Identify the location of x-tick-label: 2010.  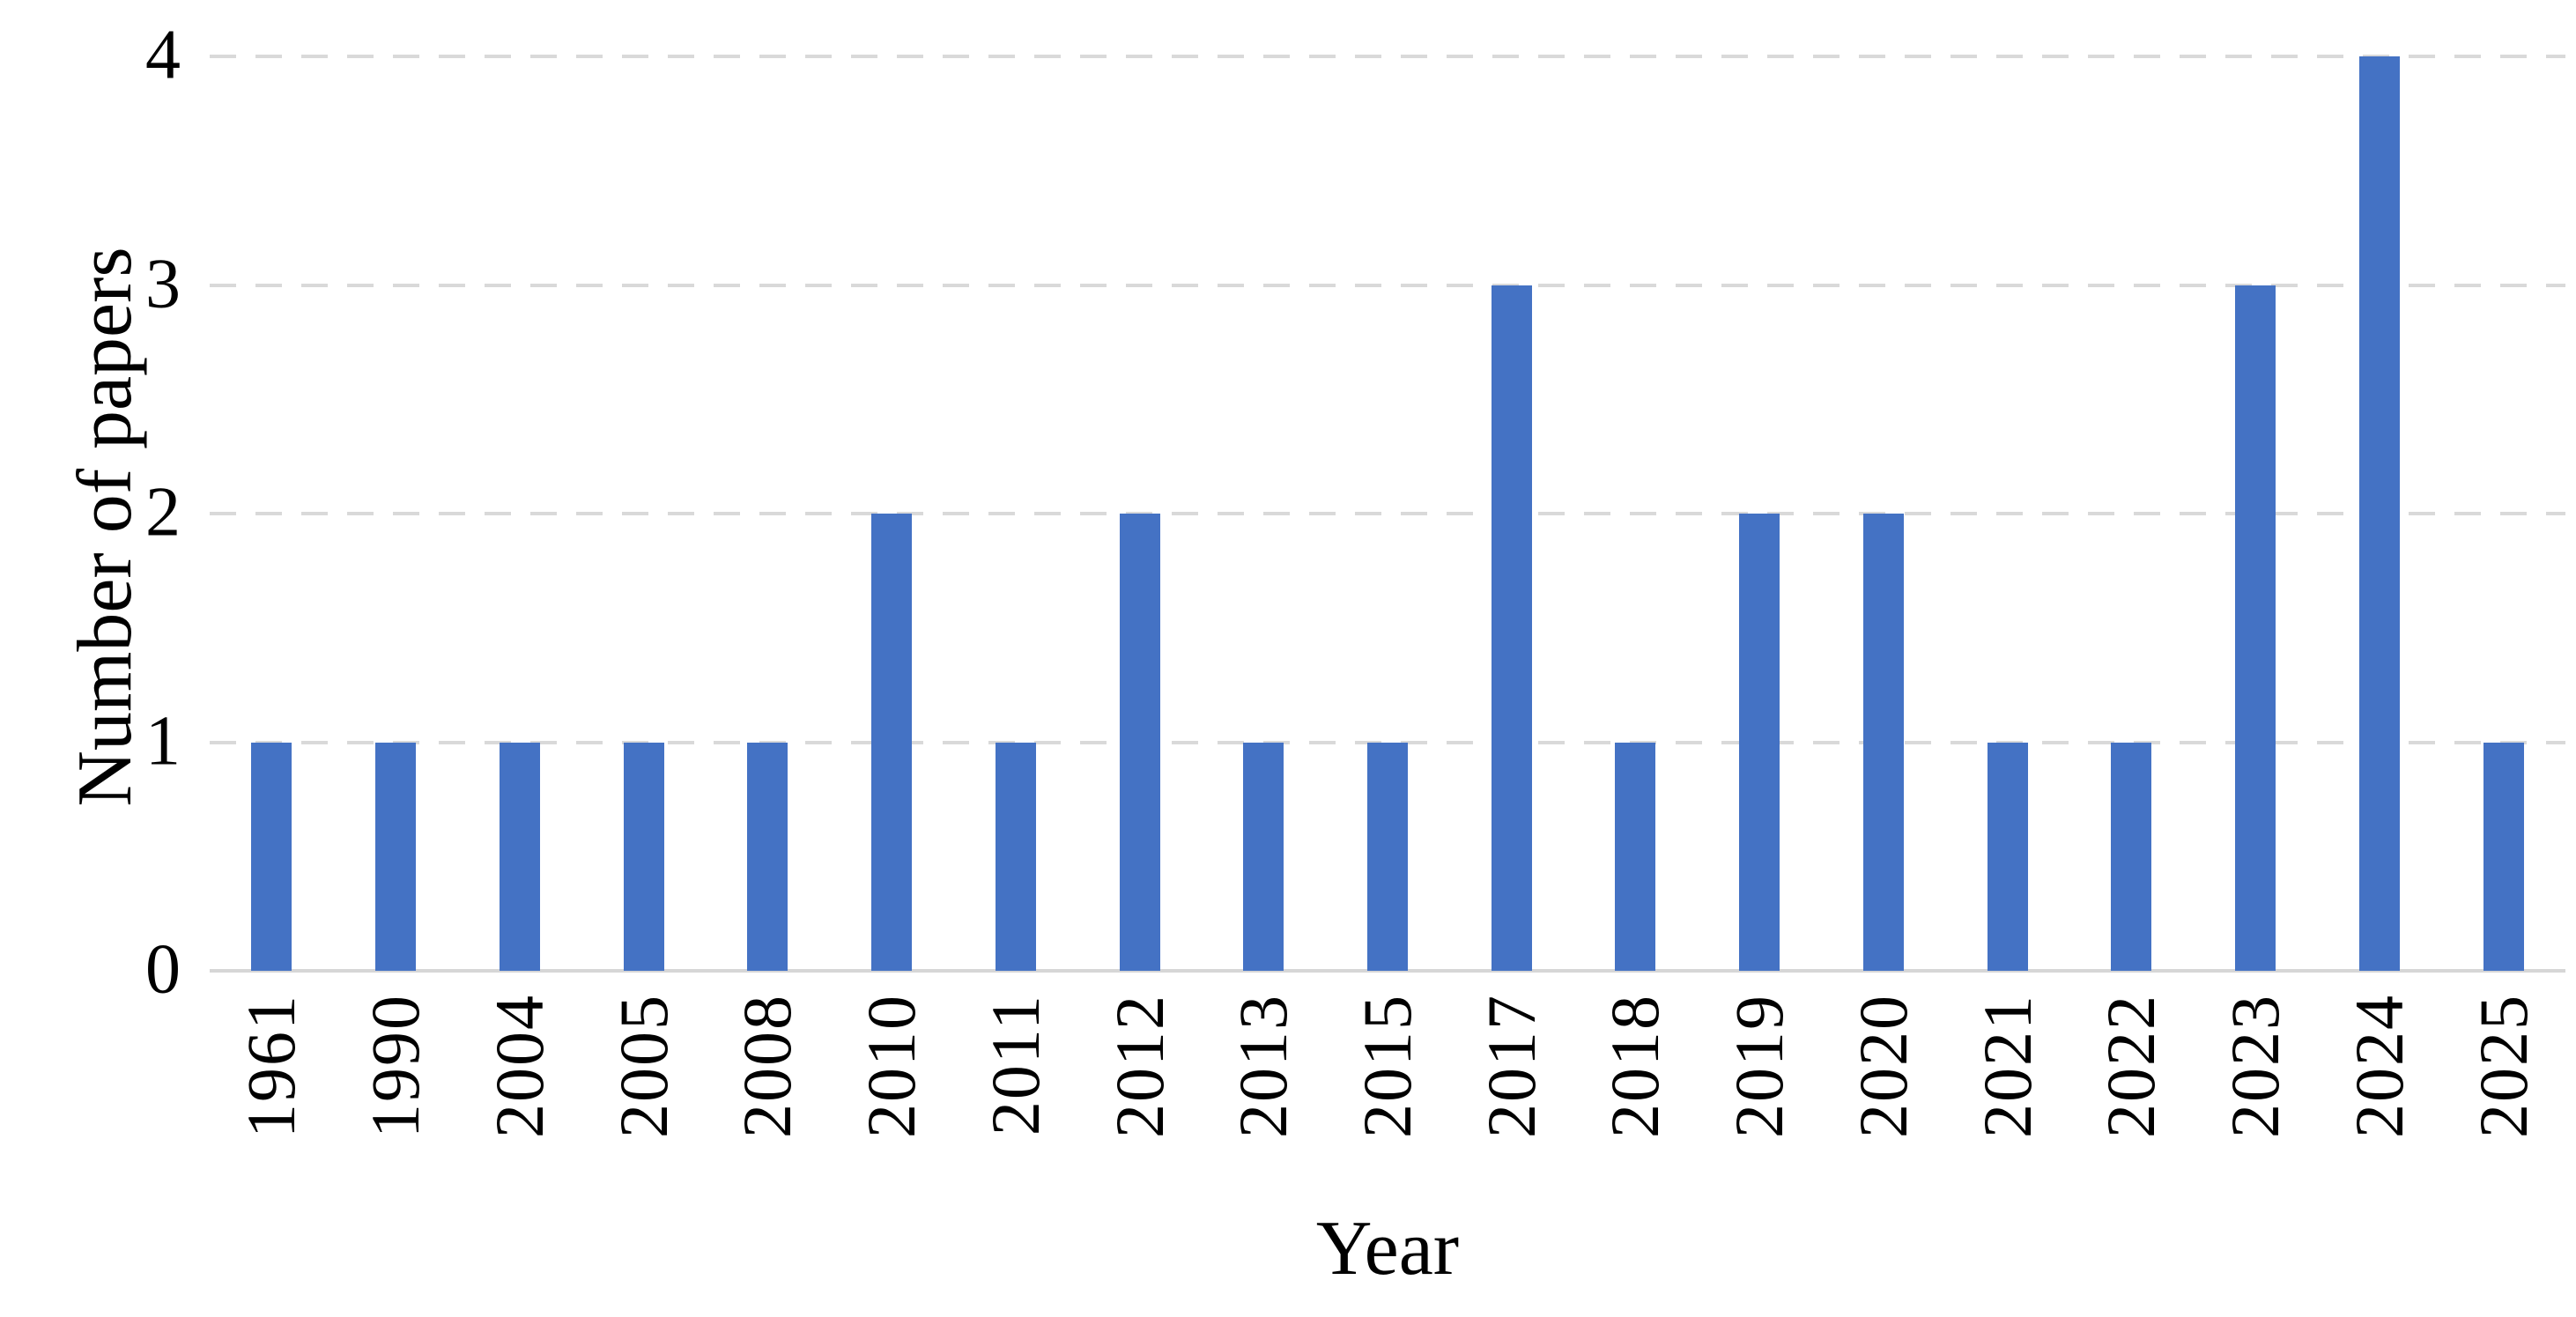
(891, 1066).